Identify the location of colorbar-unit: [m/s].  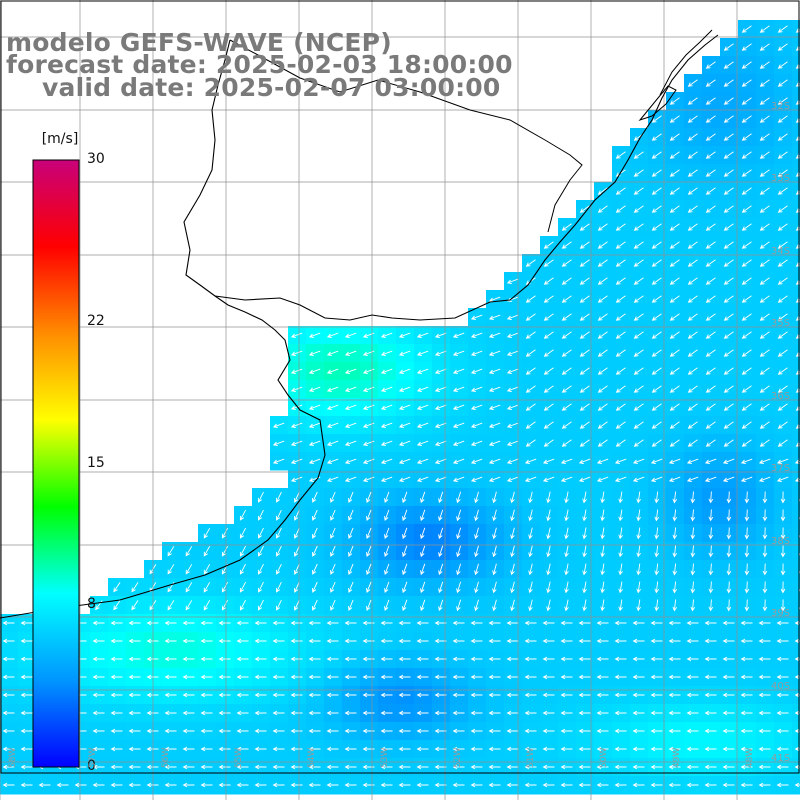
(60, 139).